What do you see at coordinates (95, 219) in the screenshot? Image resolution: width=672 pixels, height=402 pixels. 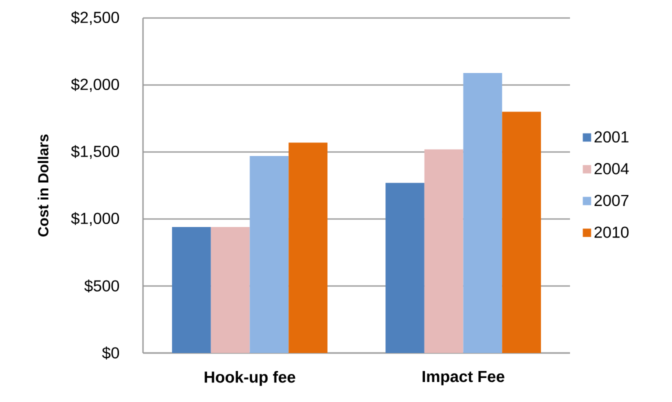 I see `y-tick-label: $1,000` at bounding box center [95, 219].